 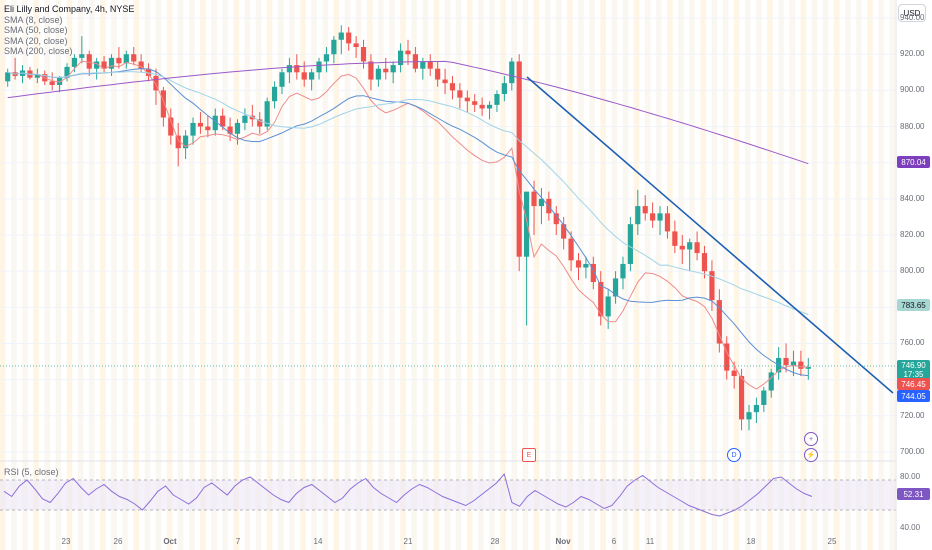 I want to click on last-price-tag: 746.90 17:35, so click(x=913, y=370).